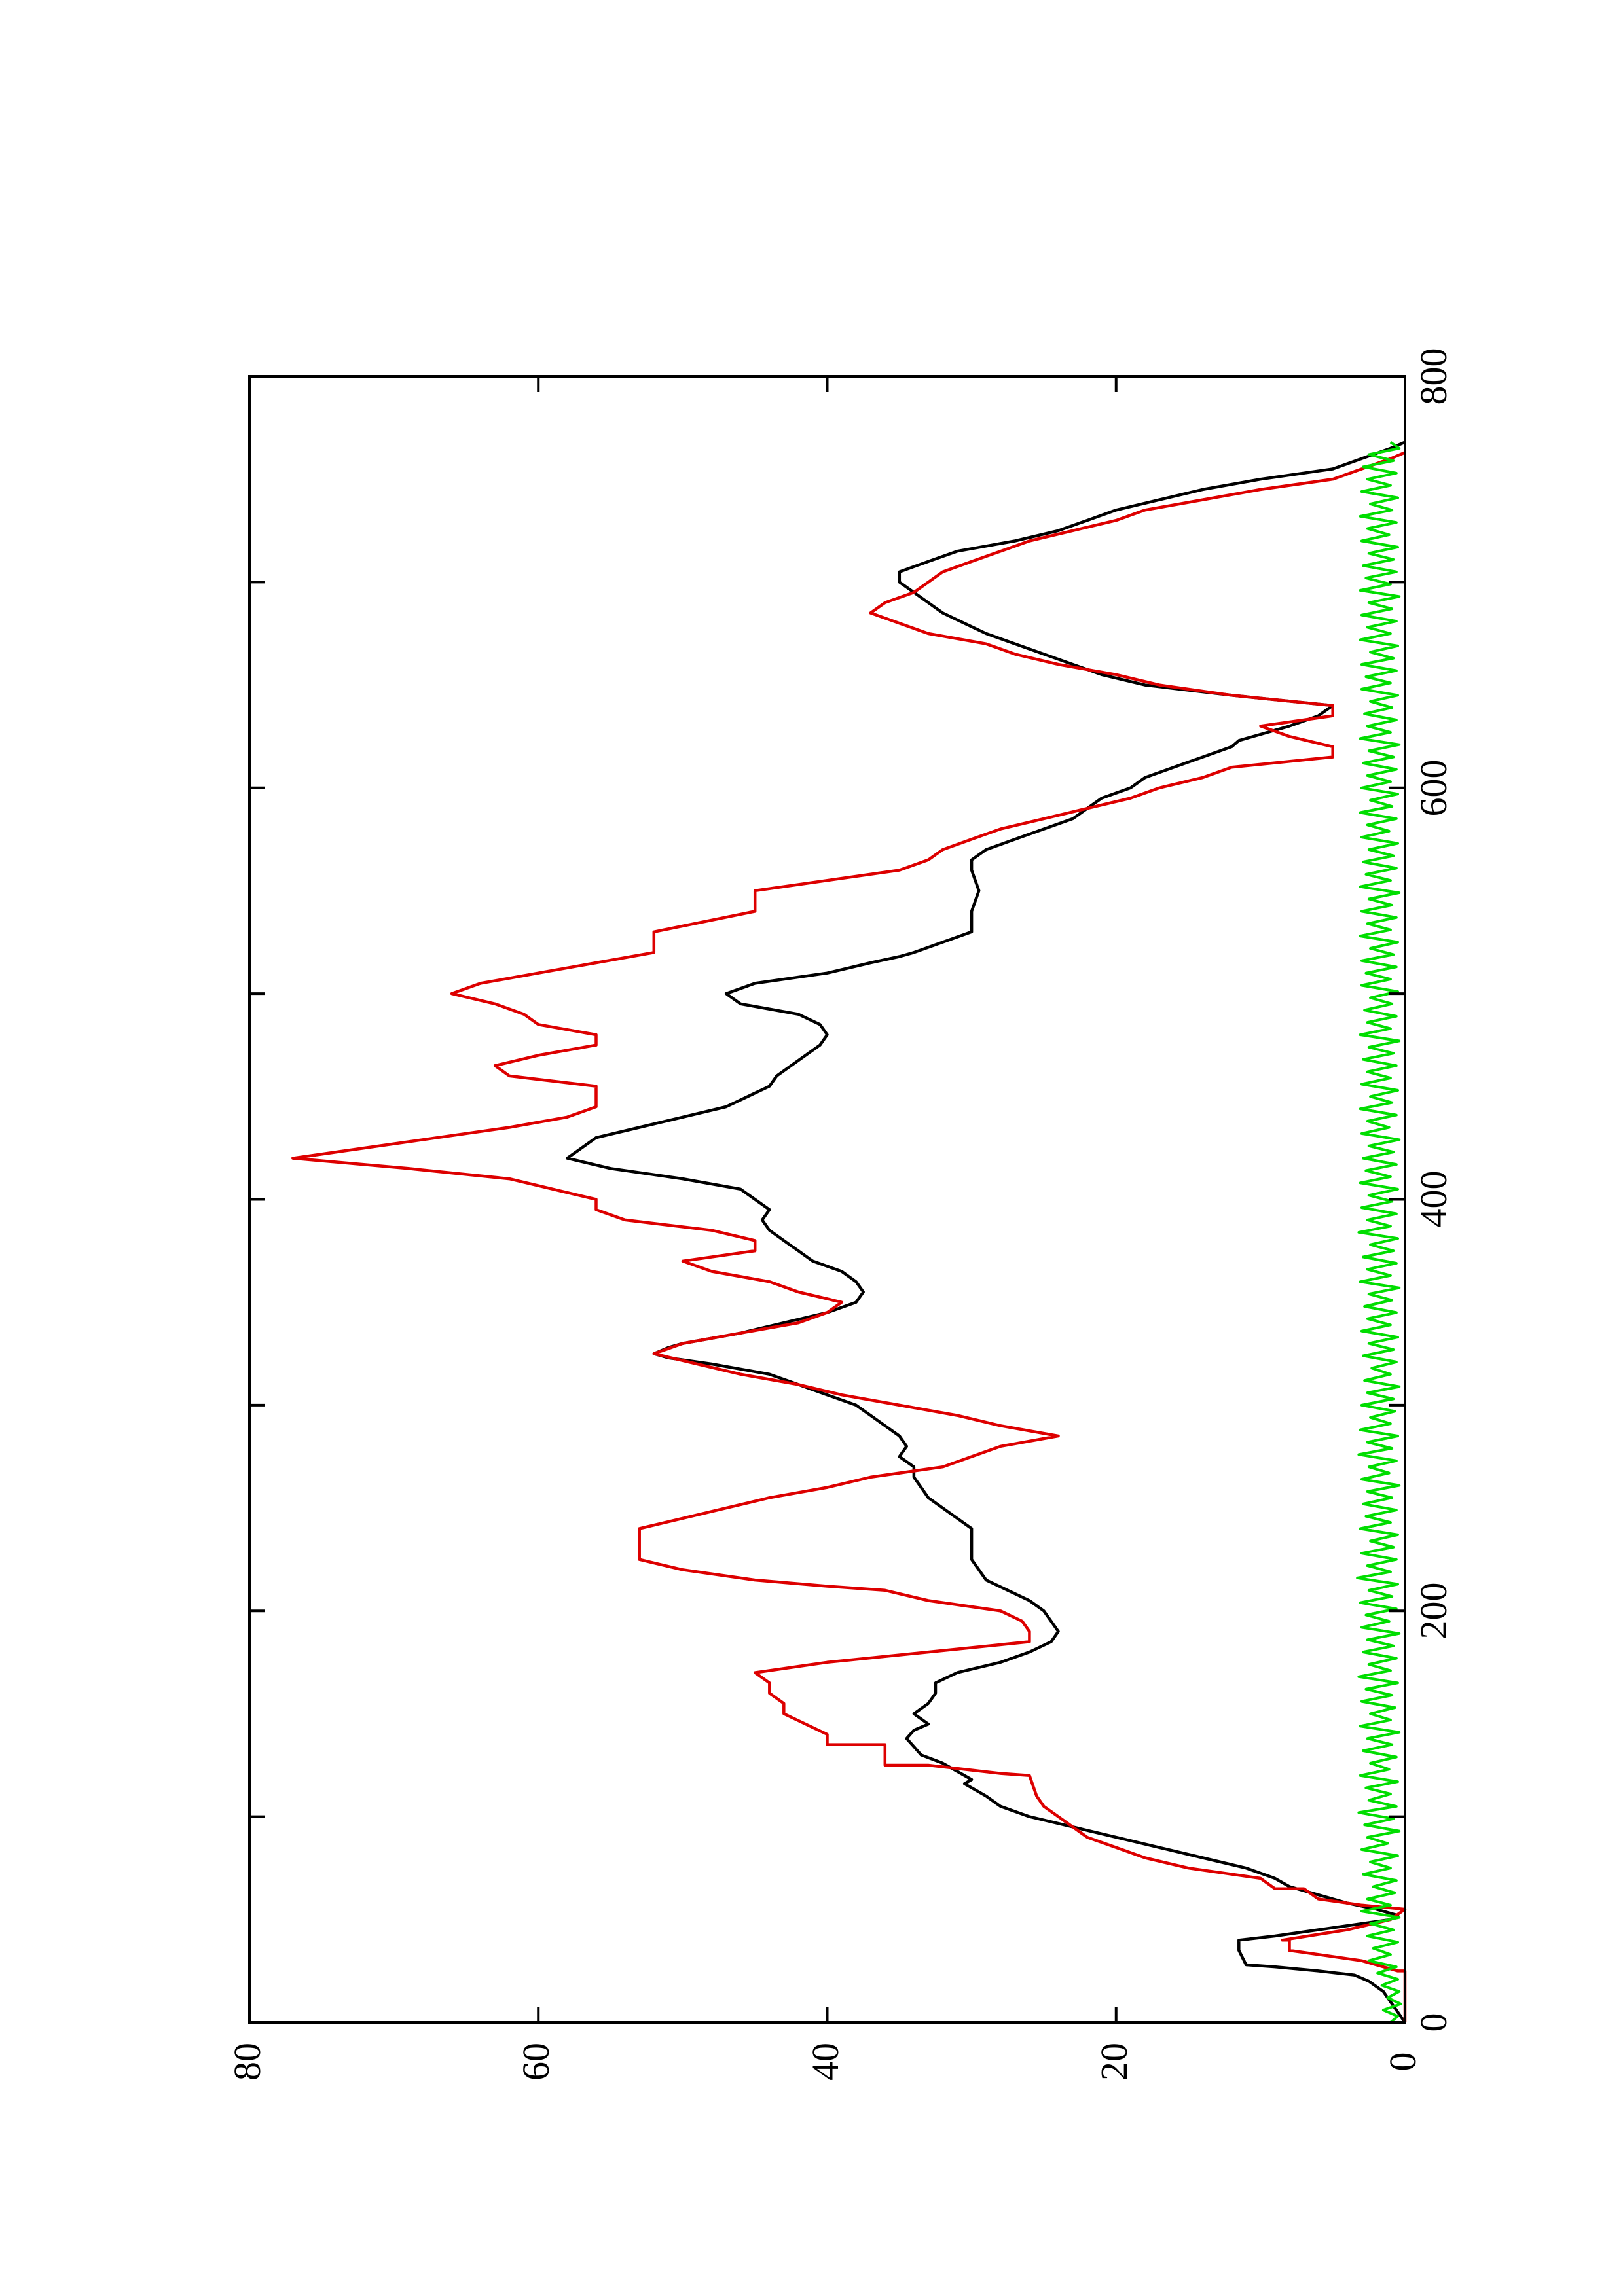 The image size is (1623, 2296). What do you see at coordinates (1114, 2062) in the screenshot?
I see `y-tick-label: 20` at bounding box center [1114, 2062].